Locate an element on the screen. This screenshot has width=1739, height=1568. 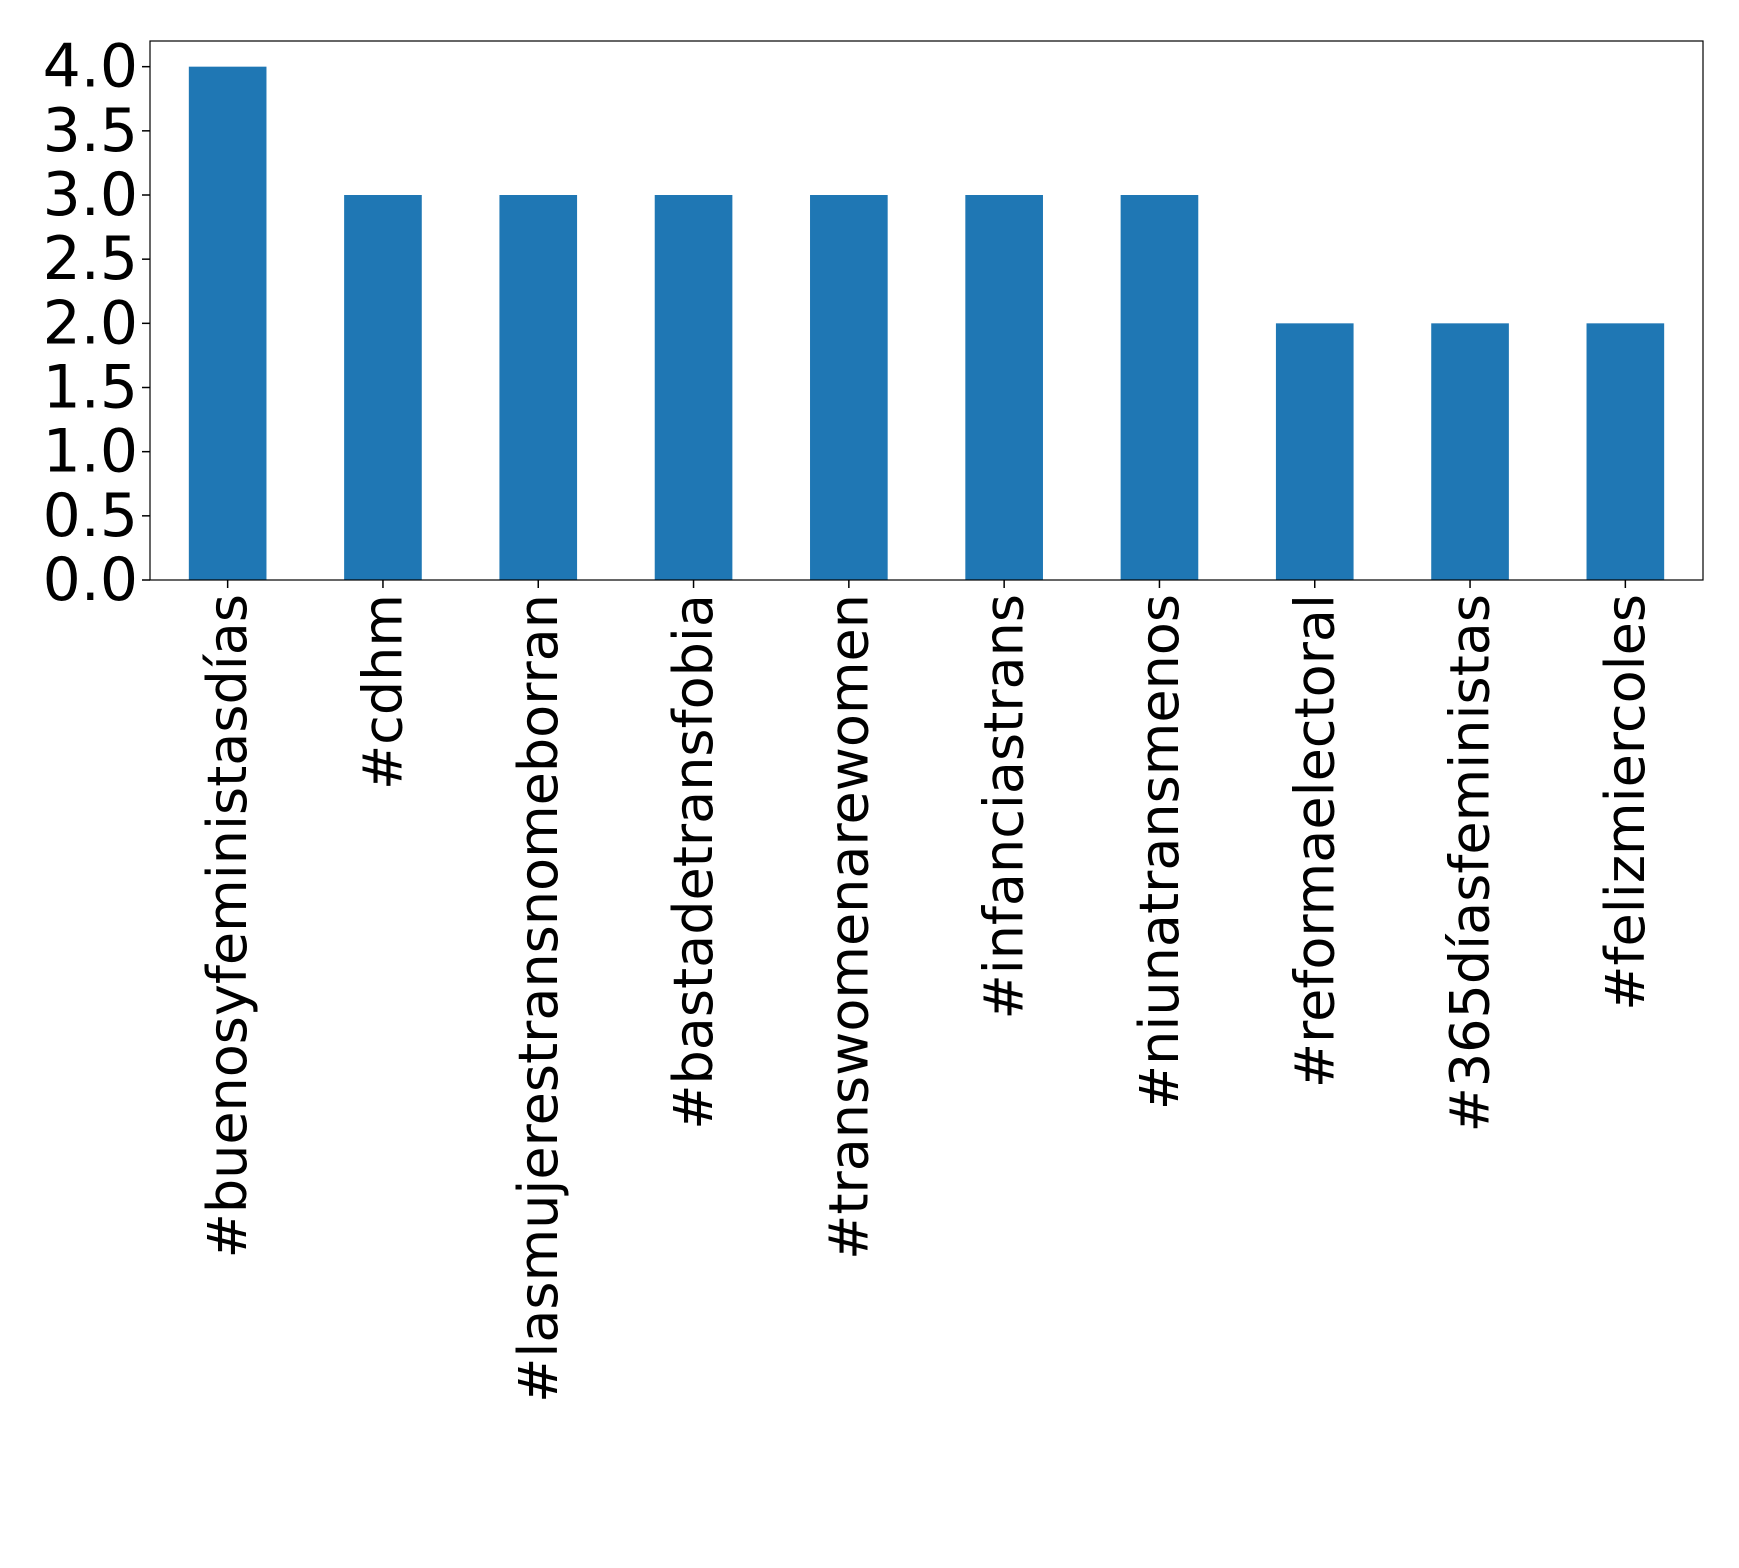
x-tick-label: #lasmujerestransnomeborran is located at coordinates (538, 998).